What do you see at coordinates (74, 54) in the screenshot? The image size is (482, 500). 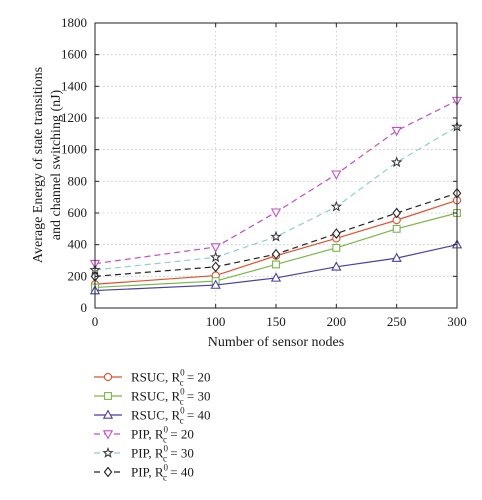 I see `y-tick-label: 1600` at bounding box center [74, 54].